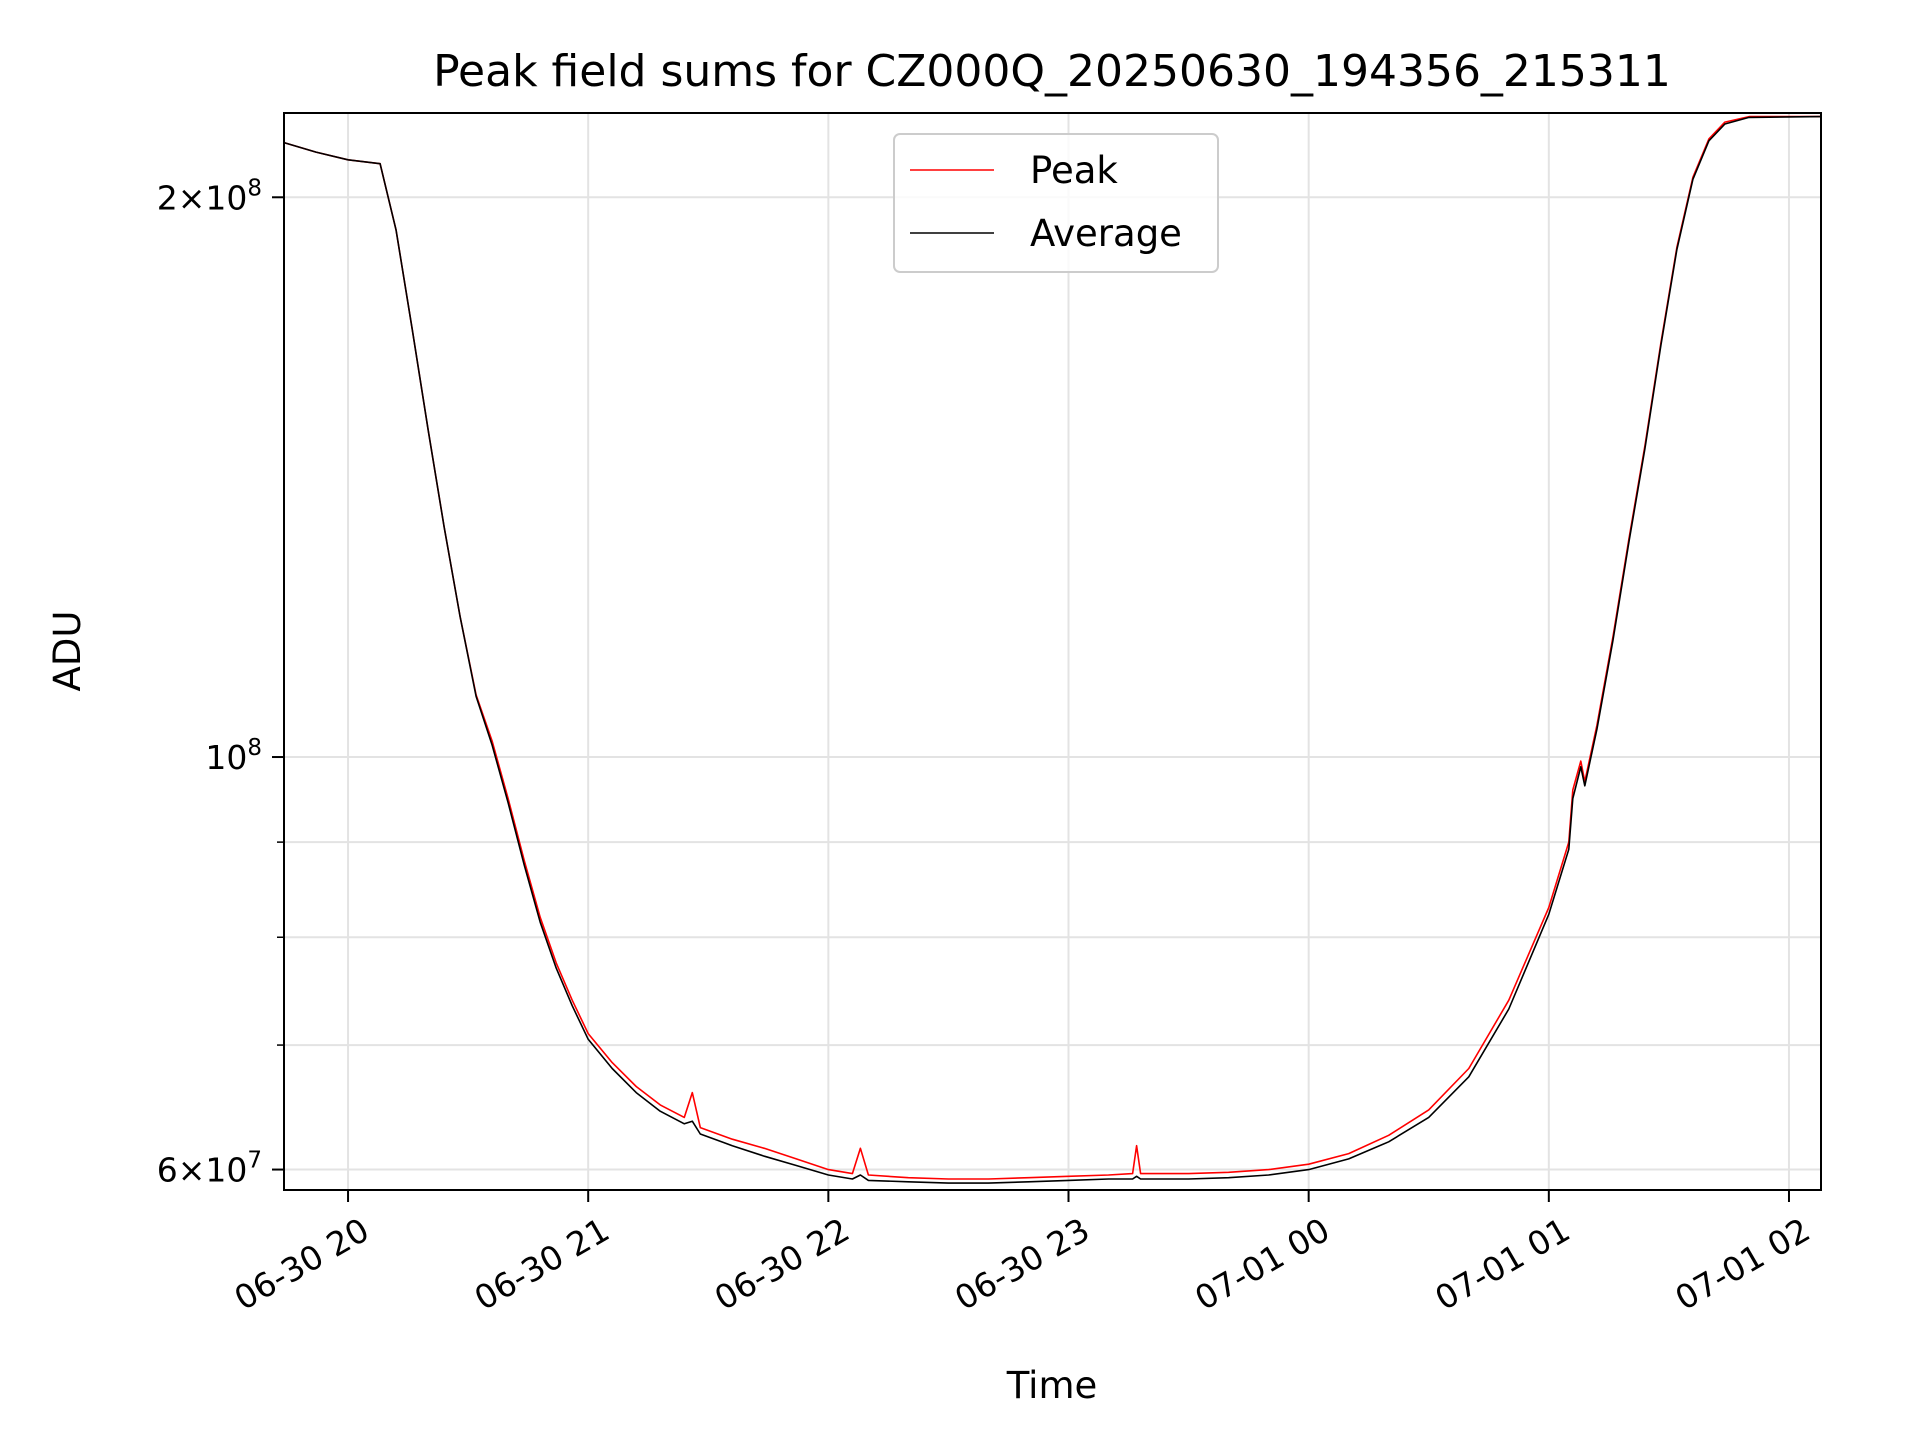 This screenshot has width=1920, height=1440. What do you see at coordinates (1106, 233) in the screenshot?
I see `legend-label-average: Average` at bounding box center [1106, 233].